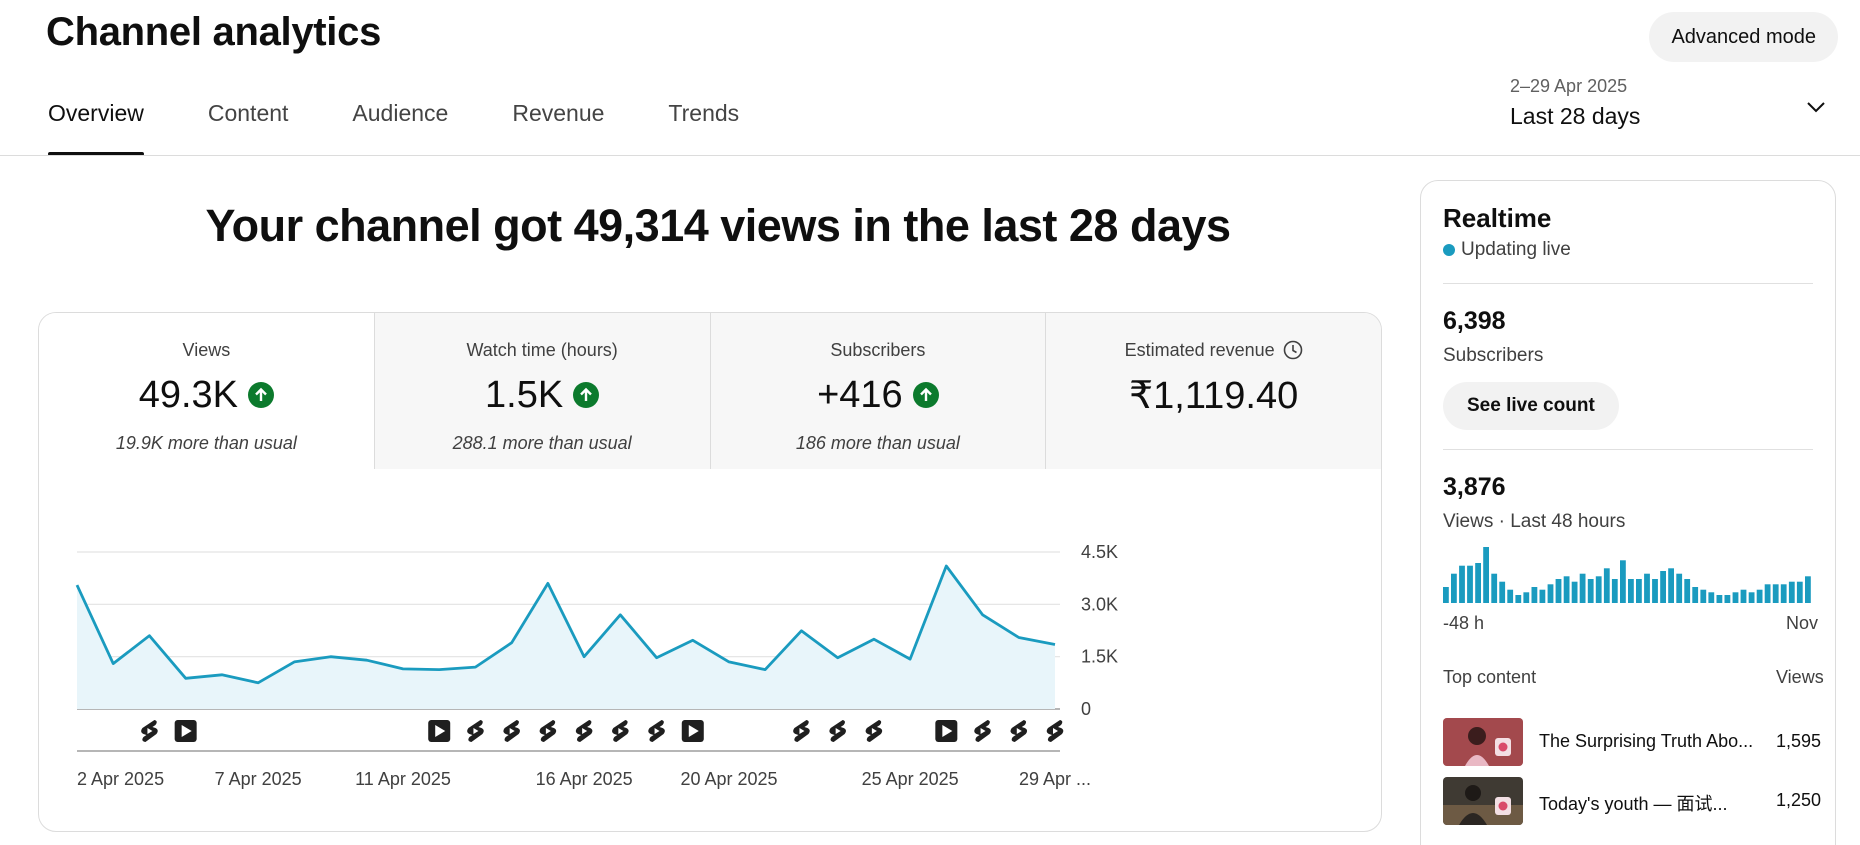 The image size is (1860, 845). What do you see at coordinates (1743, 37) in the screenshot?
I see `advanced-mode-button: Advanced mode` at bounding box center [1743, 37].